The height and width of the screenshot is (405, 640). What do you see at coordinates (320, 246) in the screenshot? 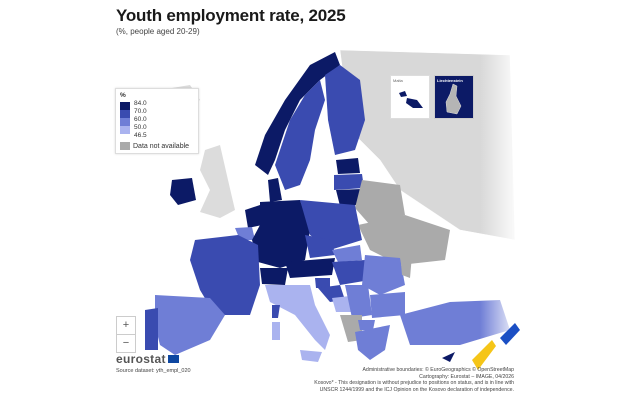
I see `region-czechia` at bounding box center [320, 246].